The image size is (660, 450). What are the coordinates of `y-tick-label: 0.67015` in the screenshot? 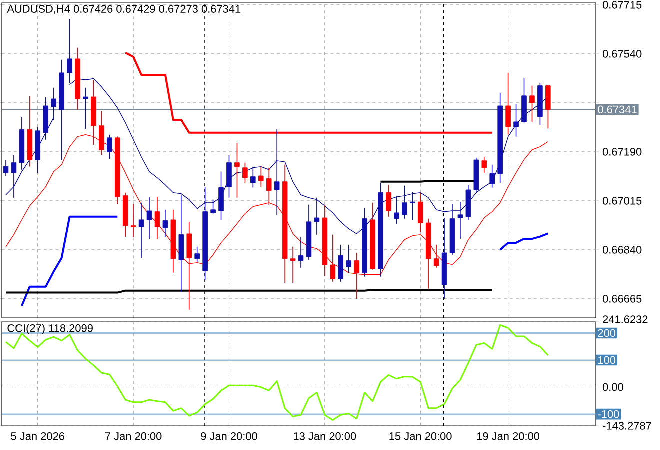 It's located at (622, 201).